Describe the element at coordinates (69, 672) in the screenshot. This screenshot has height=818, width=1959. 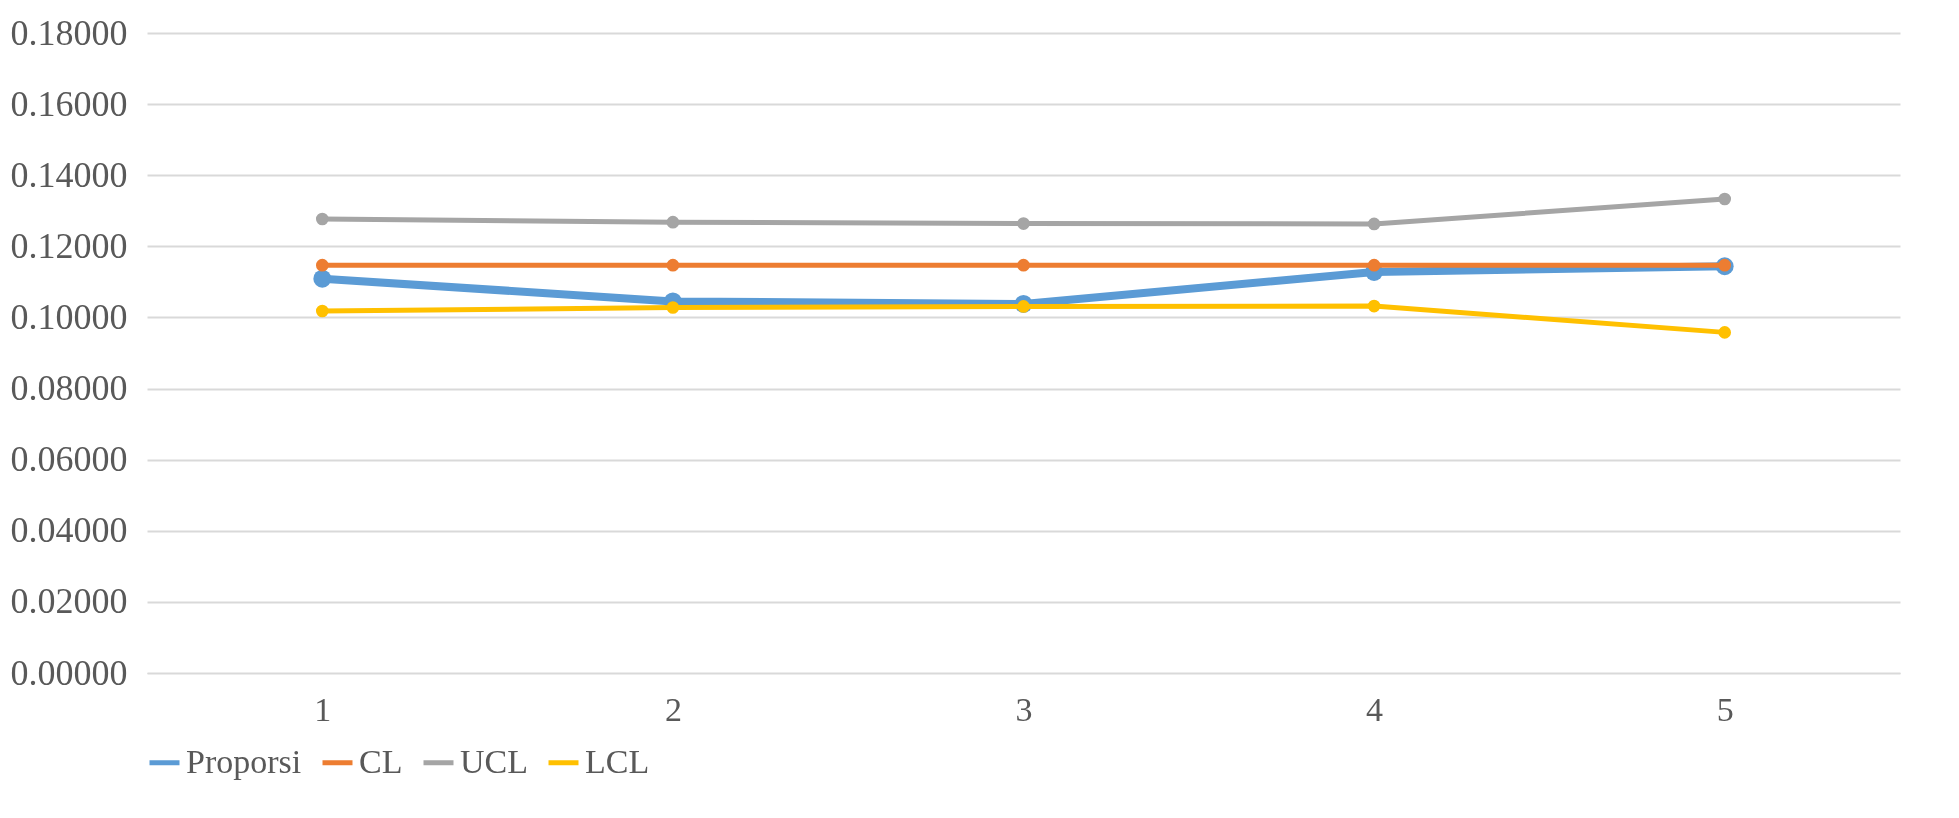
I see `y-tick-label: 0.00000` at that location.